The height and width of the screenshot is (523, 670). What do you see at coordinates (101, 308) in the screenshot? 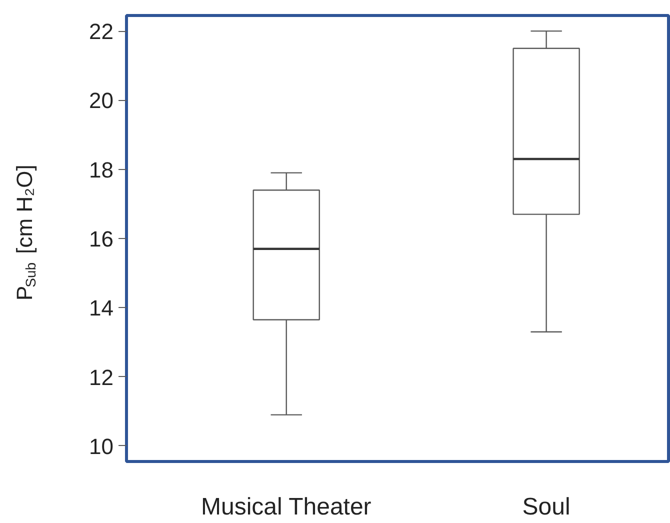
I see `y-tick-label: 14` at bounding box center [101, 308].